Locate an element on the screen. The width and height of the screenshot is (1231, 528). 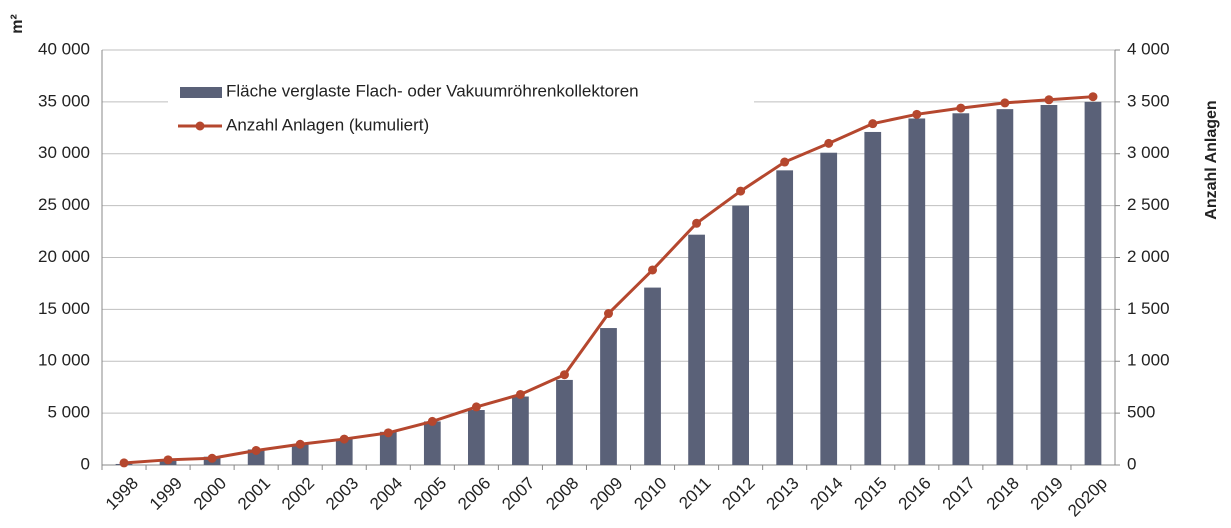
y2-tick-label: 0 is located at coordinates (1131, 463).